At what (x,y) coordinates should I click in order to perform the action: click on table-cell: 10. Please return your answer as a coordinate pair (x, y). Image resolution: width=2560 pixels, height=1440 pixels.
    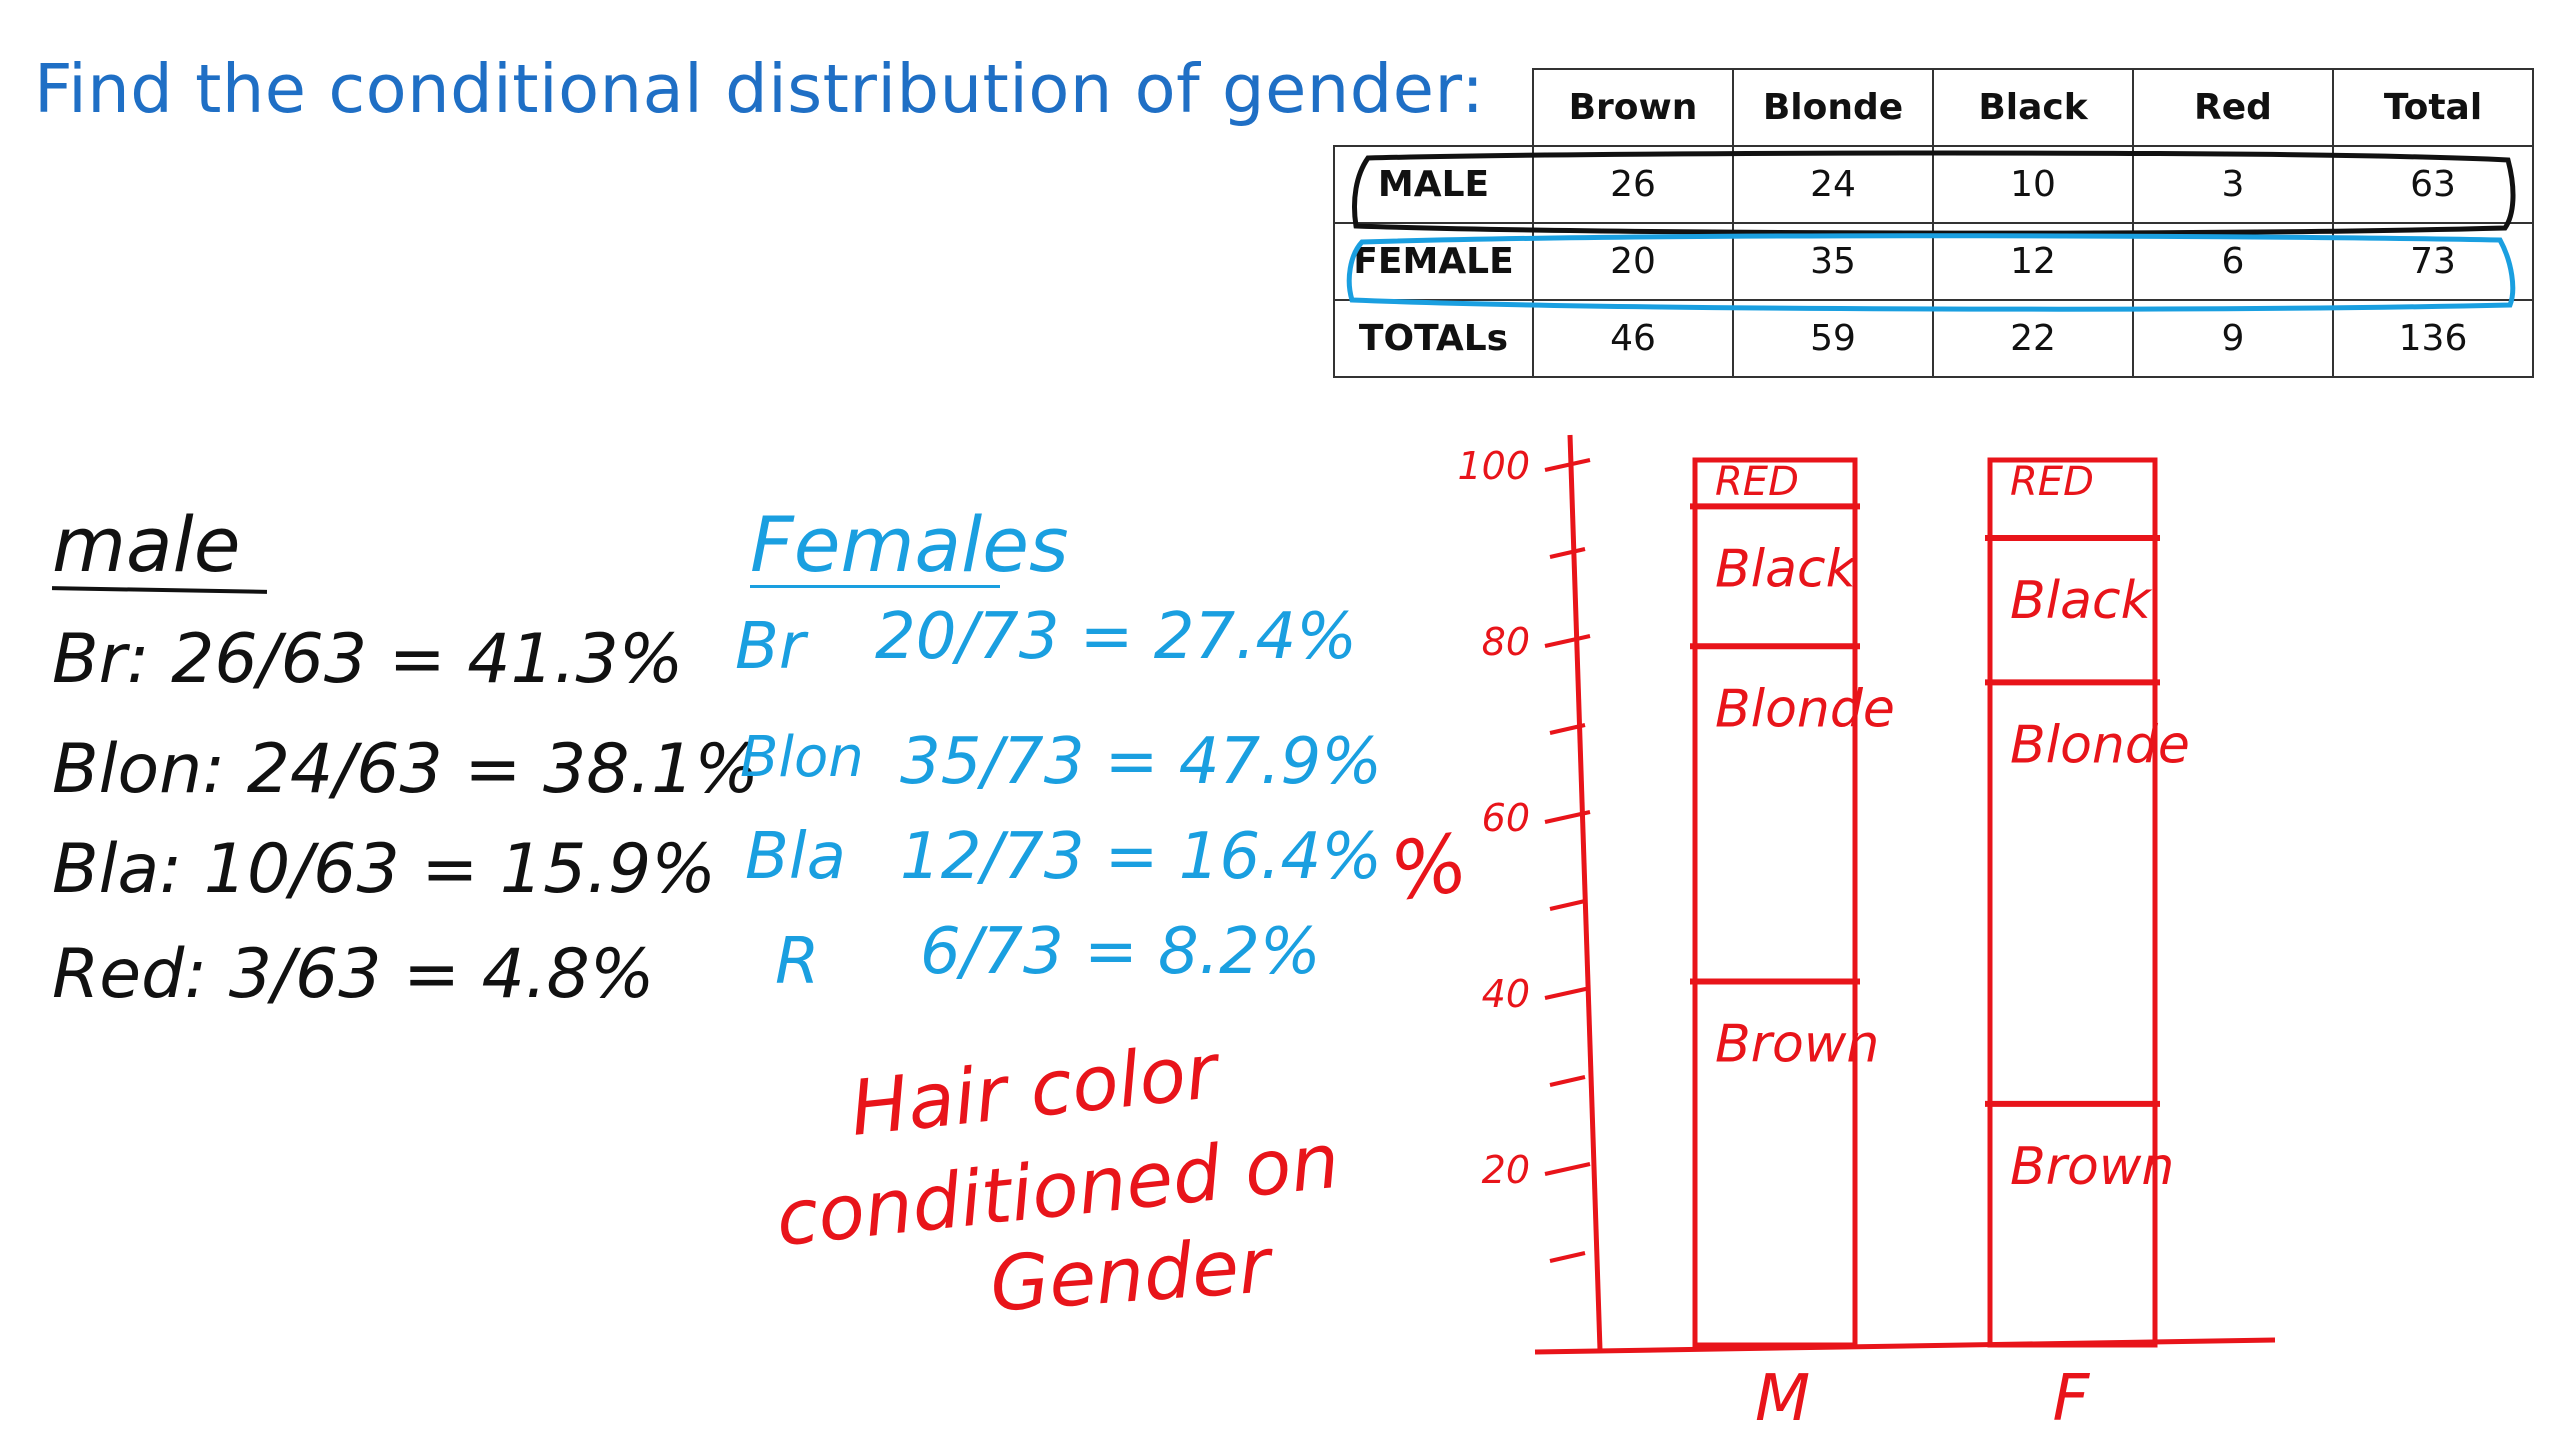
    Looking at the image, I should click on (2033, 184).